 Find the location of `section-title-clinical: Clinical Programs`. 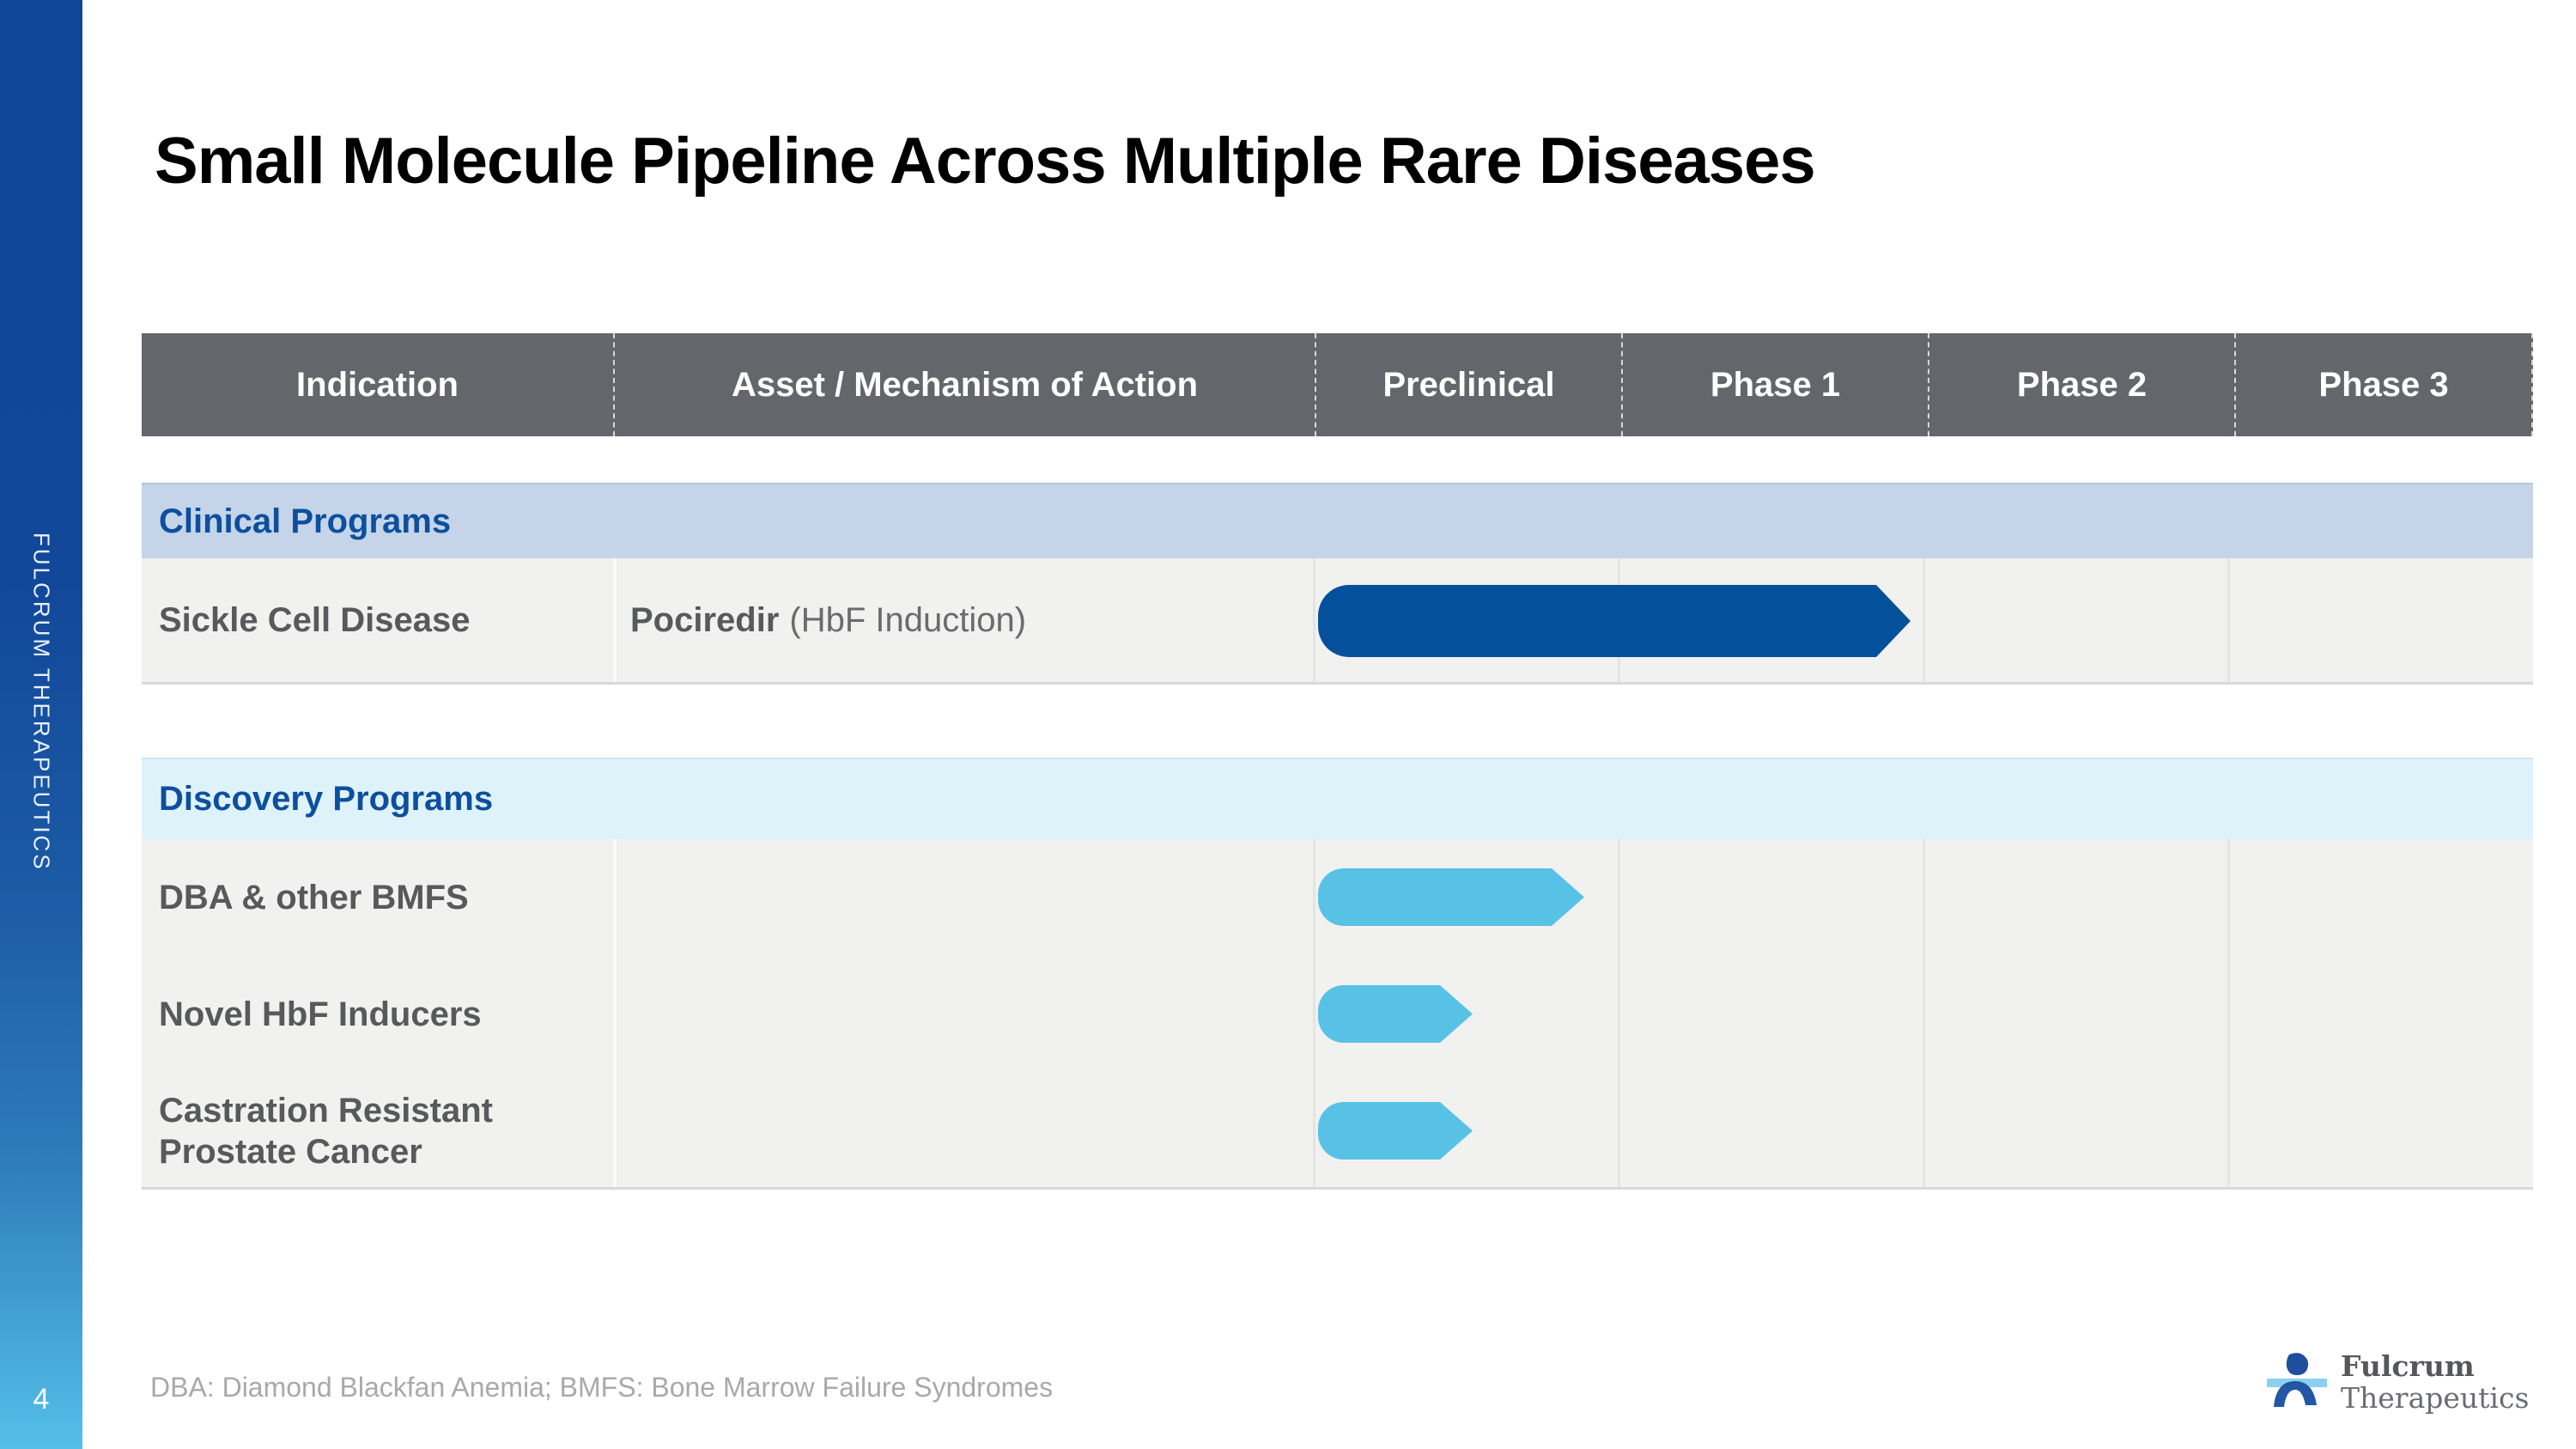

section-title-clinical: Clinical Programs is located at coordinates (305, 521).